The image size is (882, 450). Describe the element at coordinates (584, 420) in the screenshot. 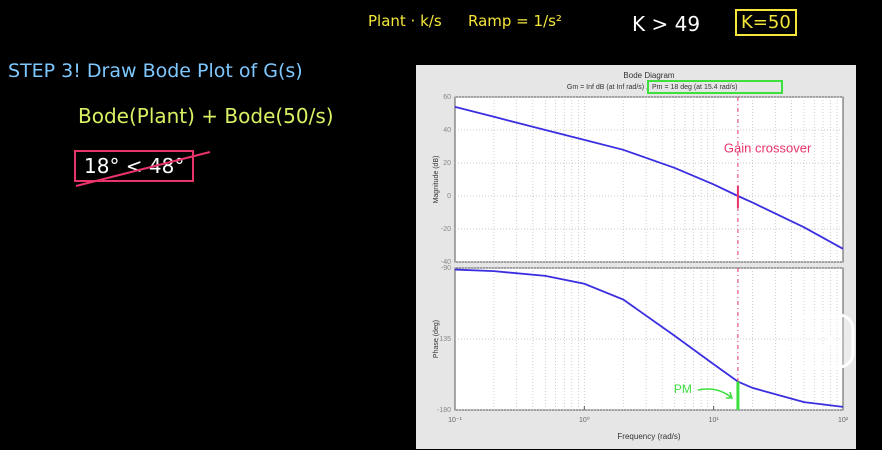

I see `x-tick-label: 10⁰` at that location.